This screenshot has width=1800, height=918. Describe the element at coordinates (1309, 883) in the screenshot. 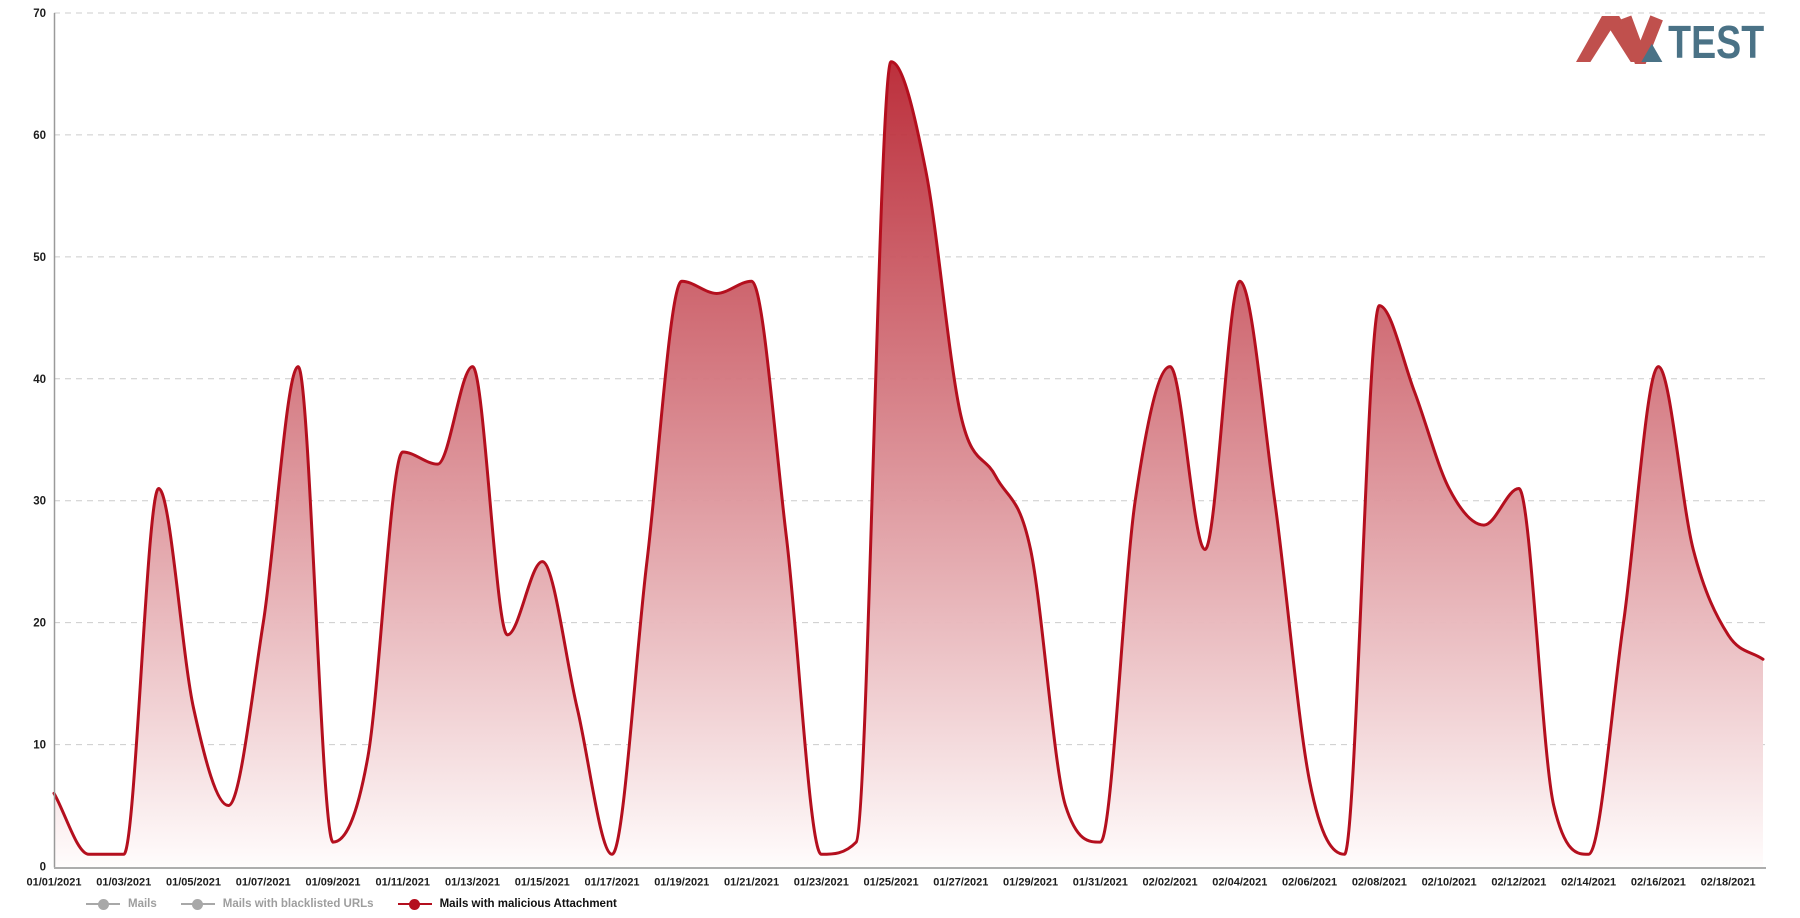

I see `x-tick-label: 02/06/2021` at that location.